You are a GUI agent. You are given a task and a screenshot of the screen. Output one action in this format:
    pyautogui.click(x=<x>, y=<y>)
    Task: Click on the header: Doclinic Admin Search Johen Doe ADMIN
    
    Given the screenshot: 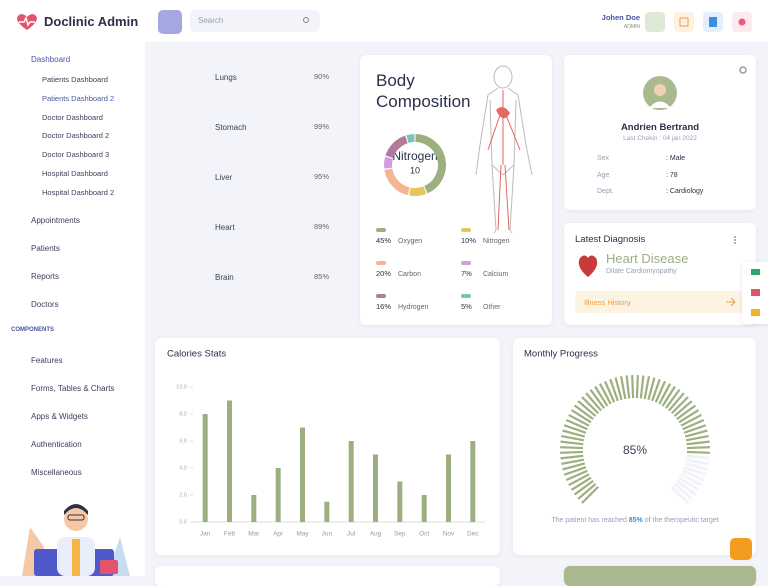 What is the action you would take?
    pyautogui.click(x=384, y=21)
    